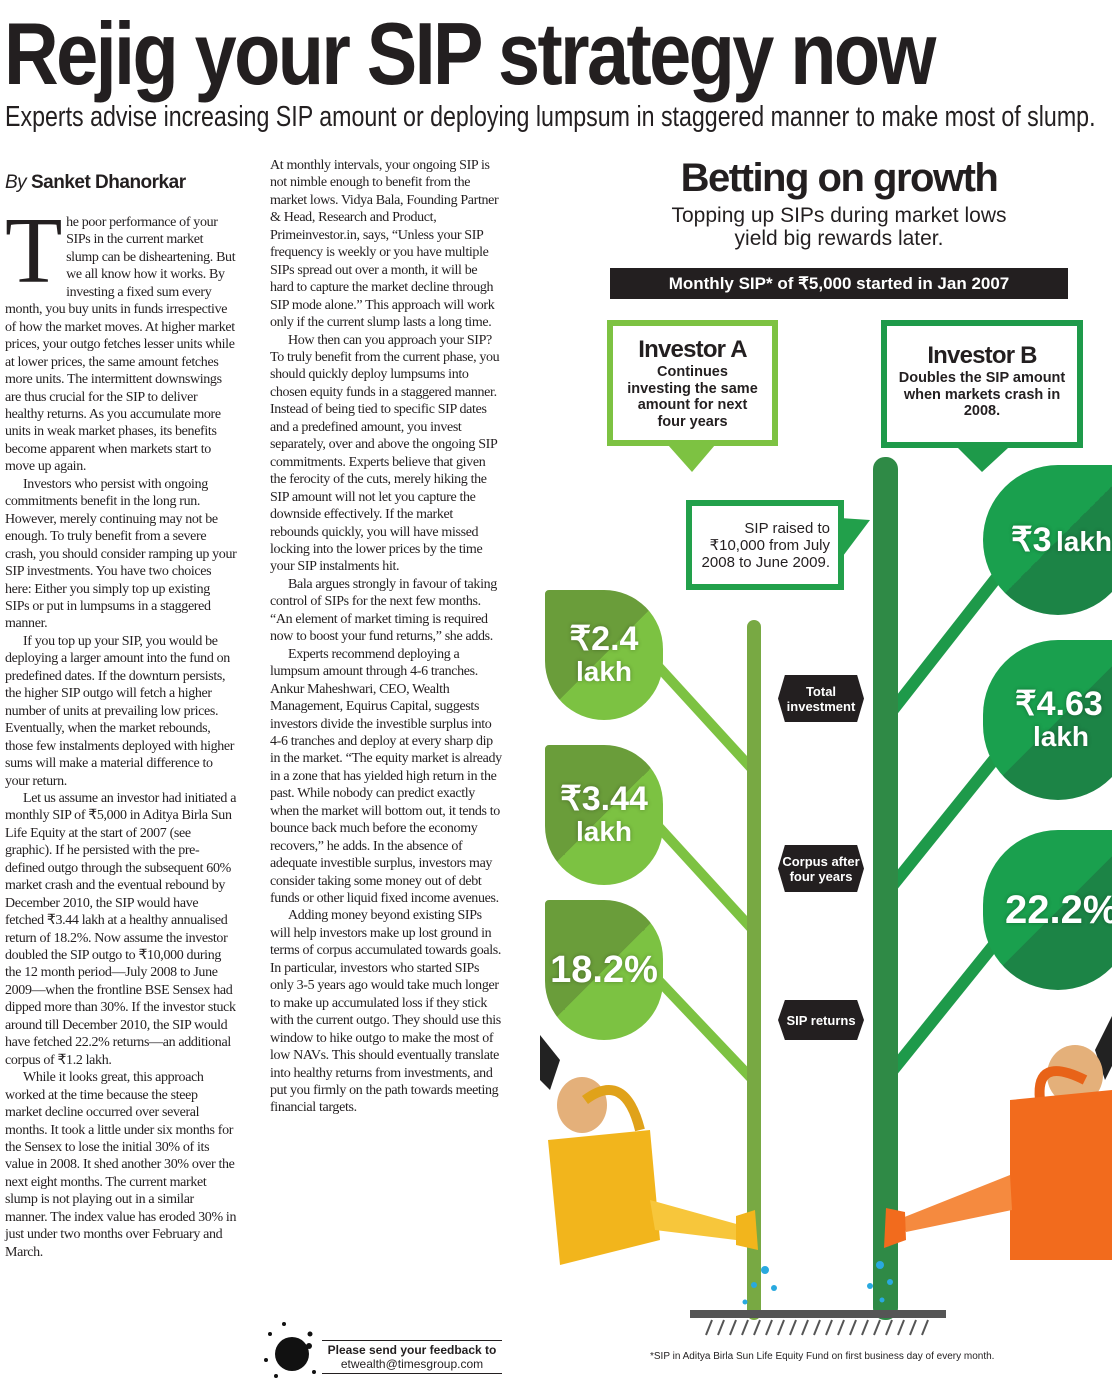 Image resolution: width=1112 pixels, height=1400 pixels. Describe the element at coordinates (692, 349) in the screenshot. I see `investor-a-name: Investor A` at that location.